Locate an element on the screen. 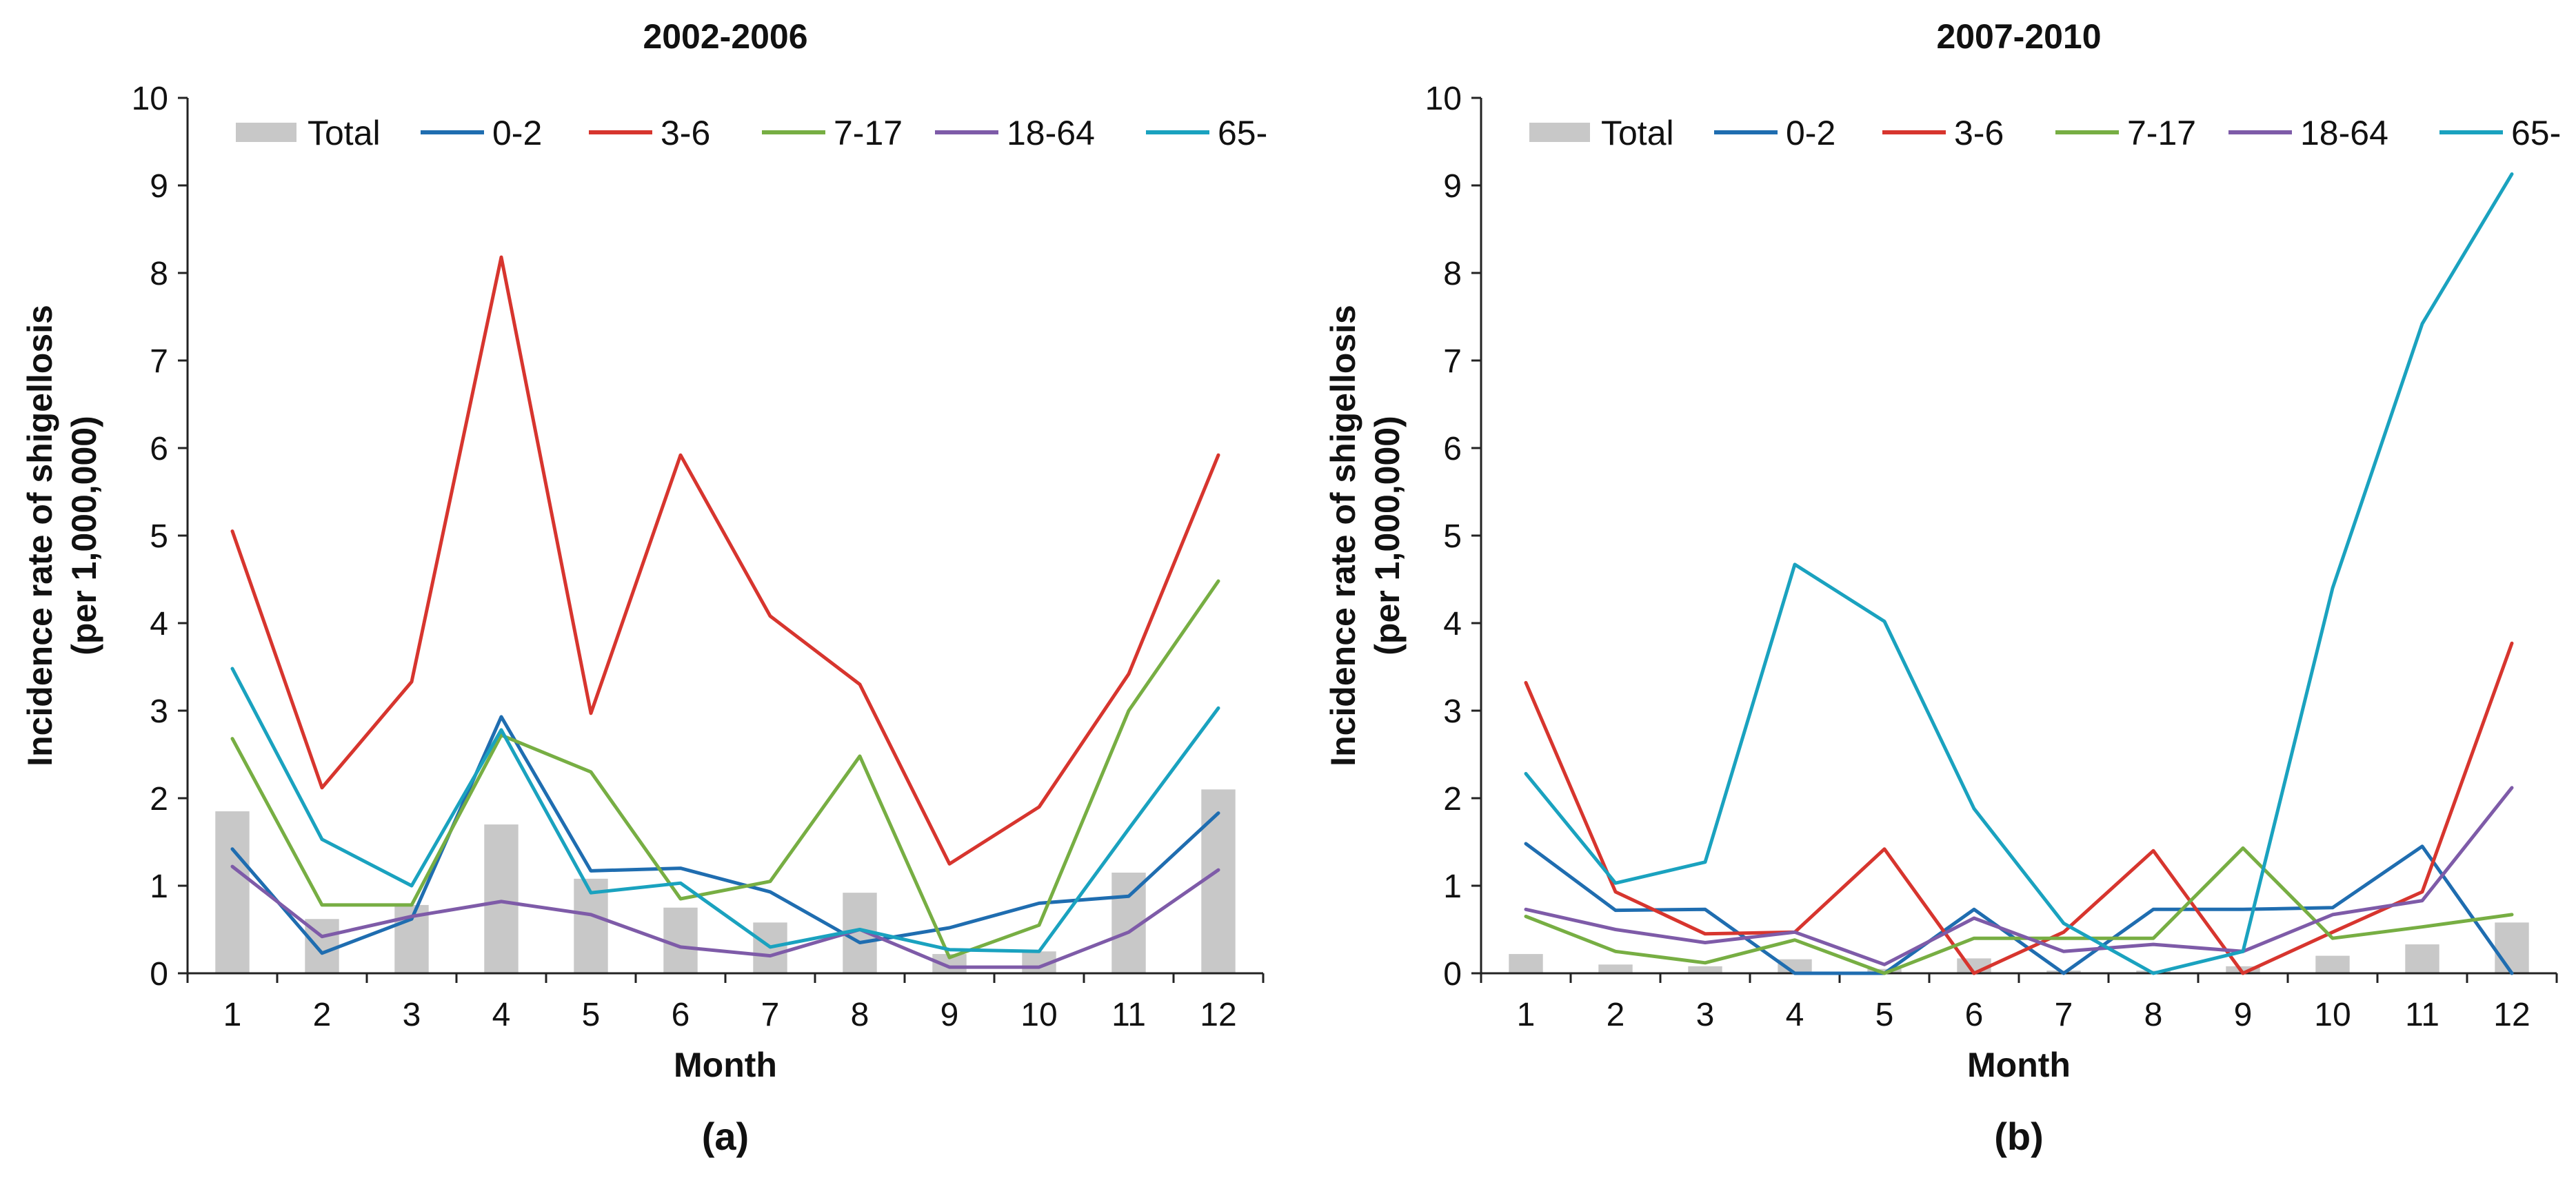  panel-label: (b) is located at coordinates (2019, 1137).